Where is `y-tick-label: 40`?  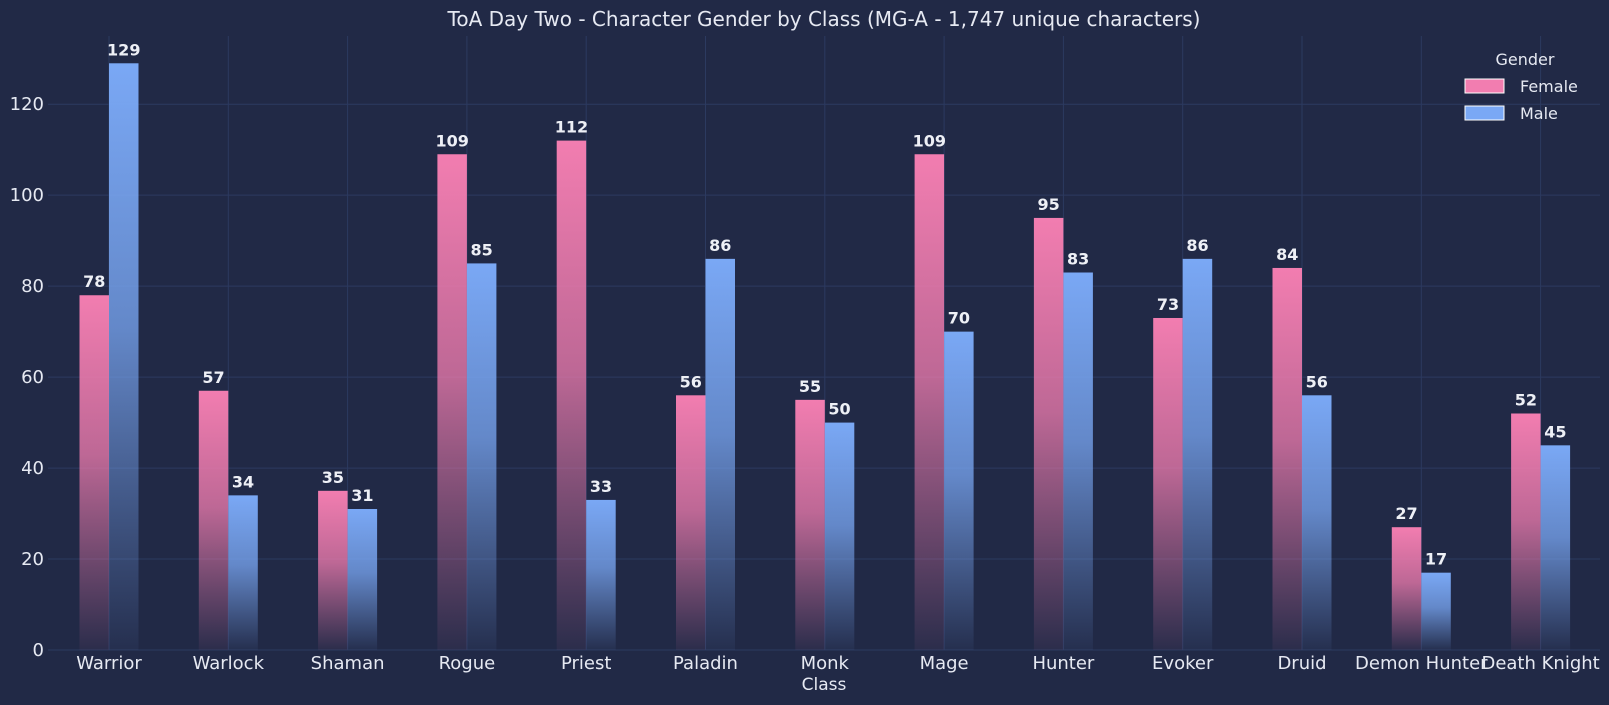
y-tick-label: 40 is located at coordinates (32, 468).